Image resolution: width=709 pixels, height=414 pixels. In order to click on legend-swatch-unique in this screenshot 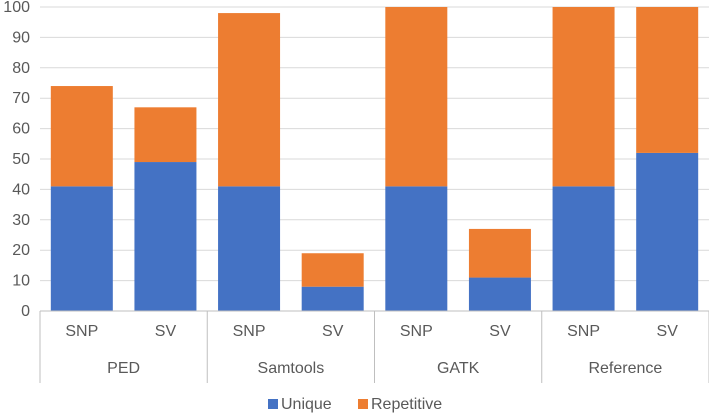, I will do `click(273, 404)`.